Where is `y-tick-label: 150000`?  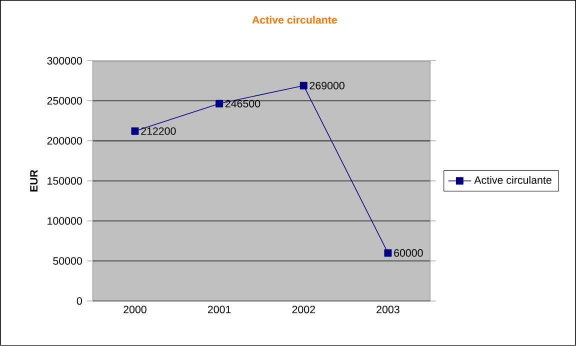
y-tick-label: 150000 is located at coordinates (65, 181).